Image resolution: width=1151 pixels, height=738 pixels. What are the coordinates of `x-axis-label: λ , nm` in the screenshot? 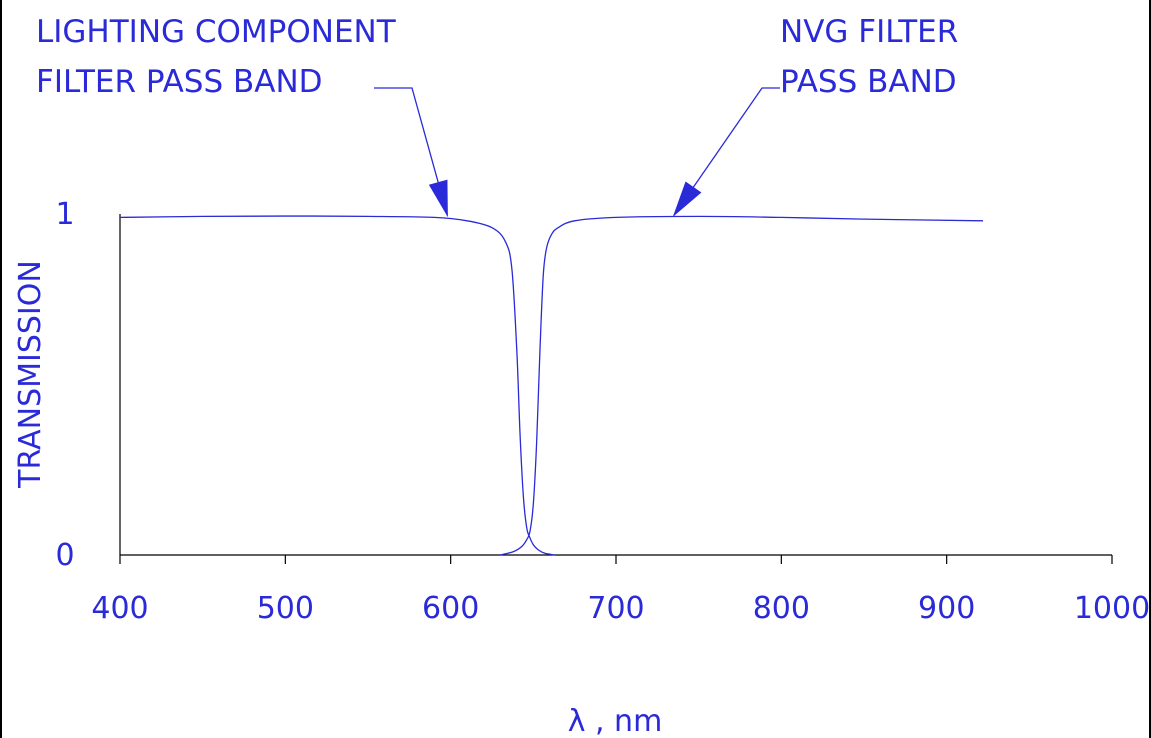 It's located at (615, 721).